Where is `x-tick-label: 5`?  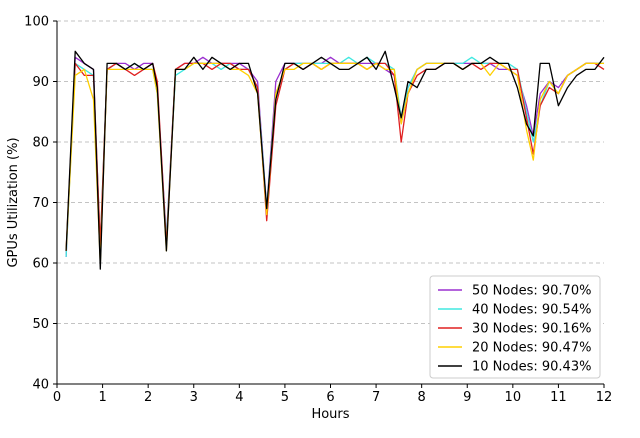
x-tick-label: 5 is located at coordinates (285, 397).